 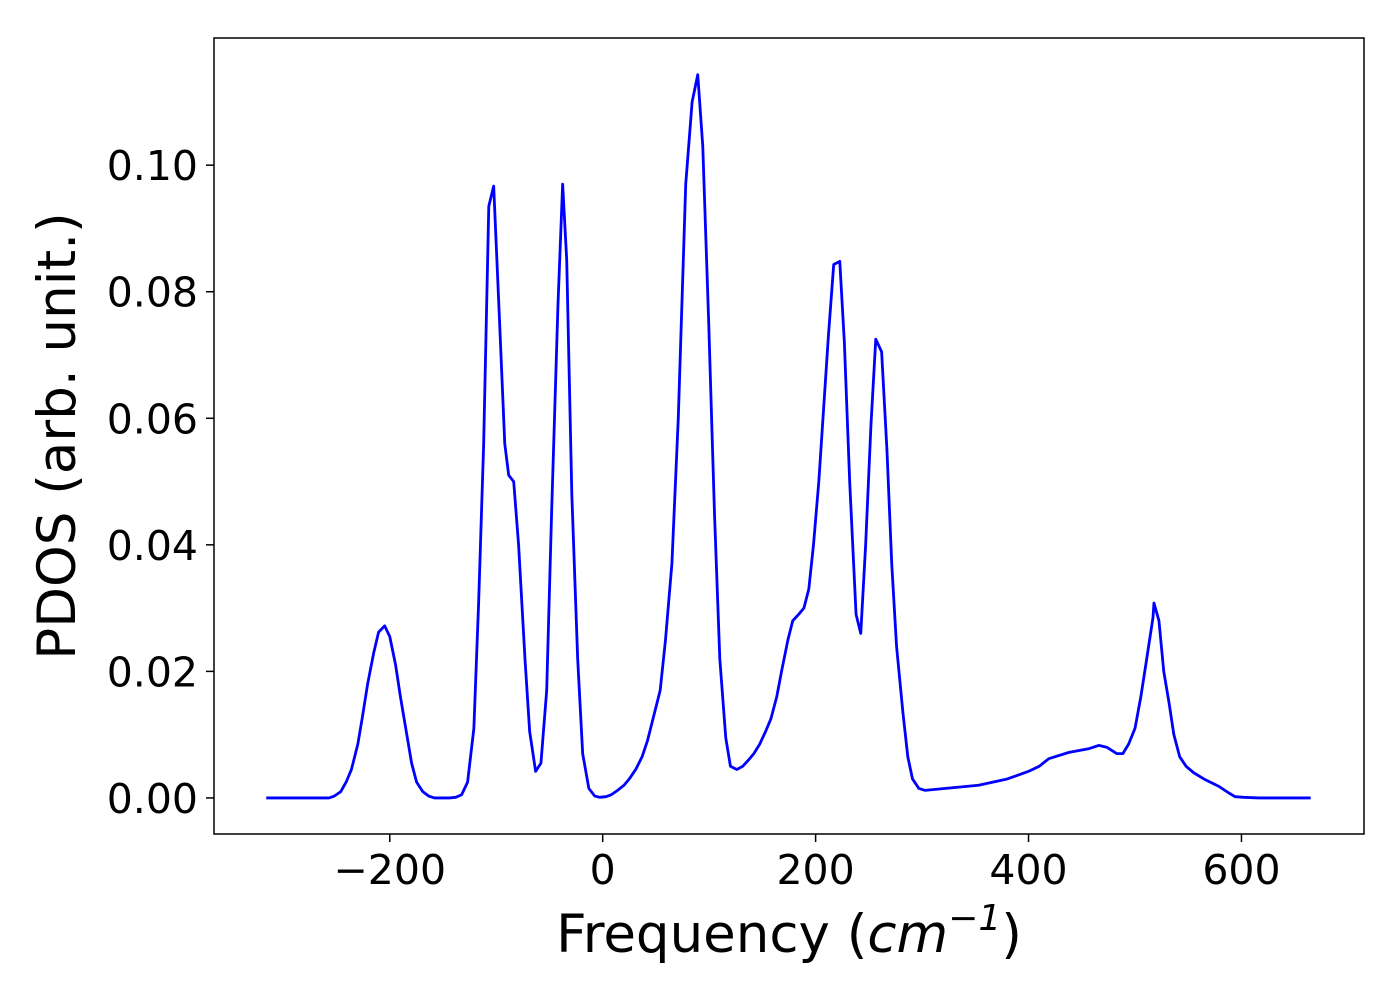 I want to click on y-tick-label: 0.00, so click(x=152, y=799).